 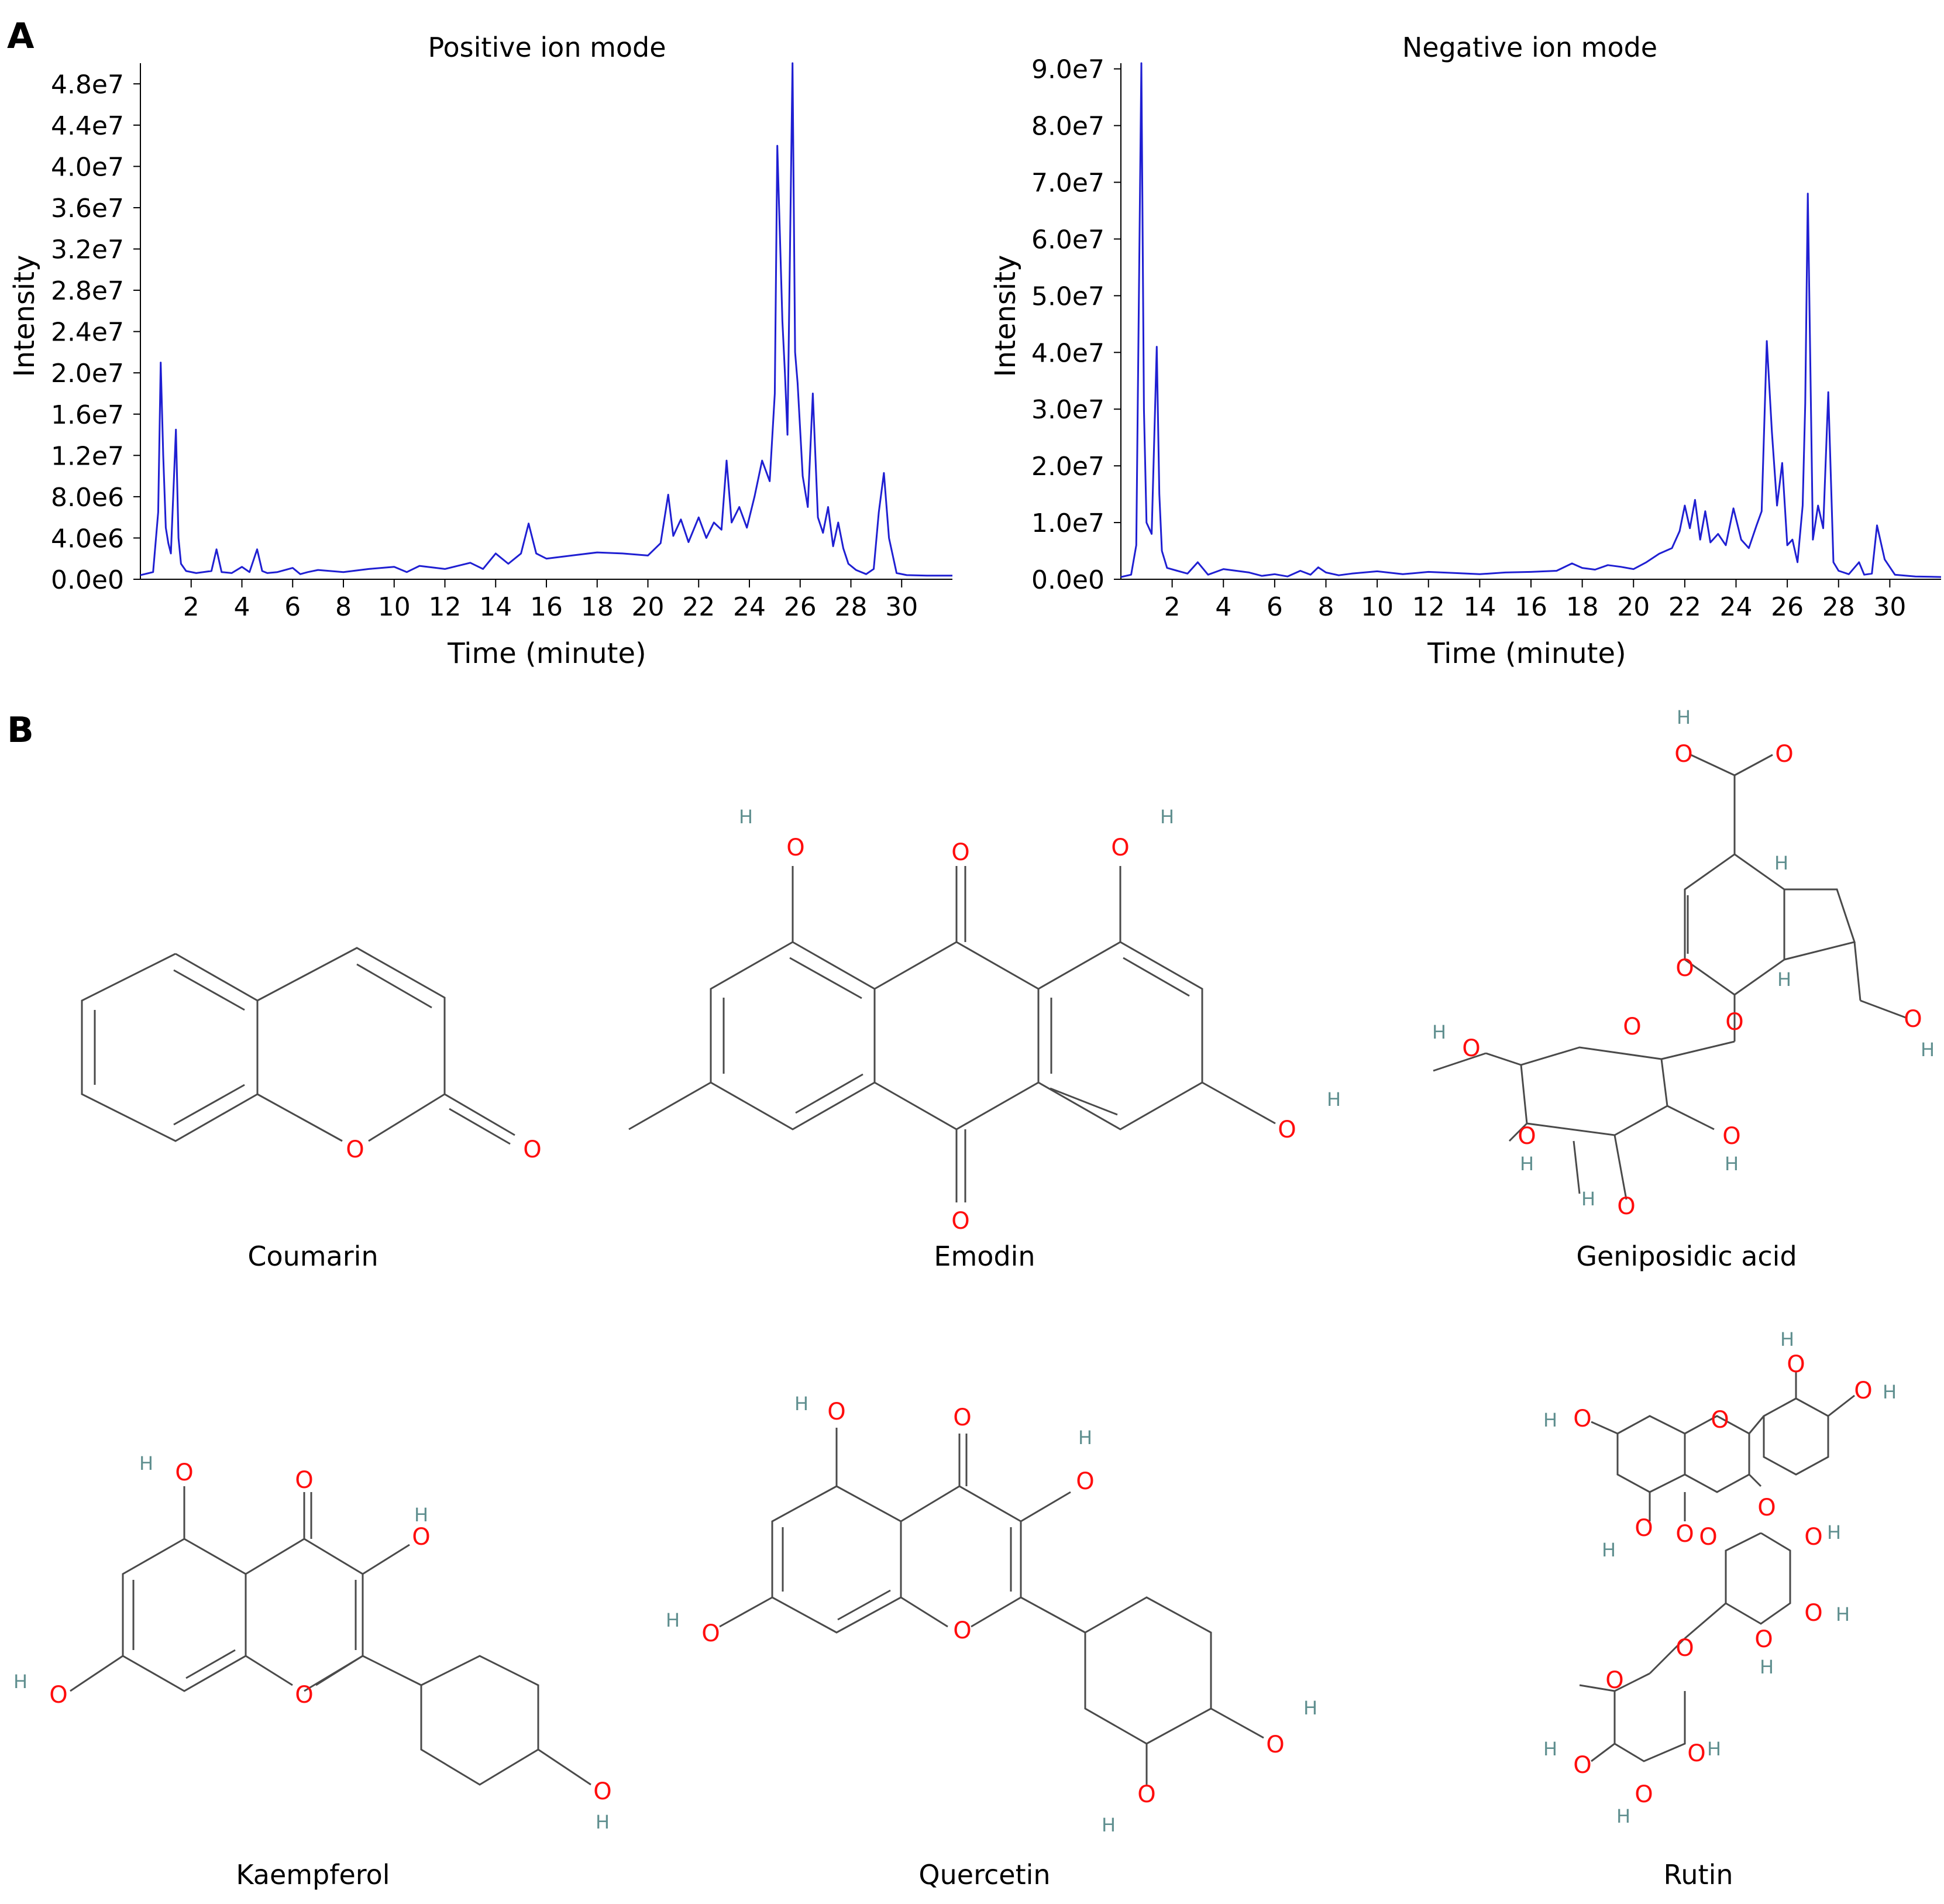 I want to click on molecule-name: Geniposidic acid, so click(x=1686, y=1256).